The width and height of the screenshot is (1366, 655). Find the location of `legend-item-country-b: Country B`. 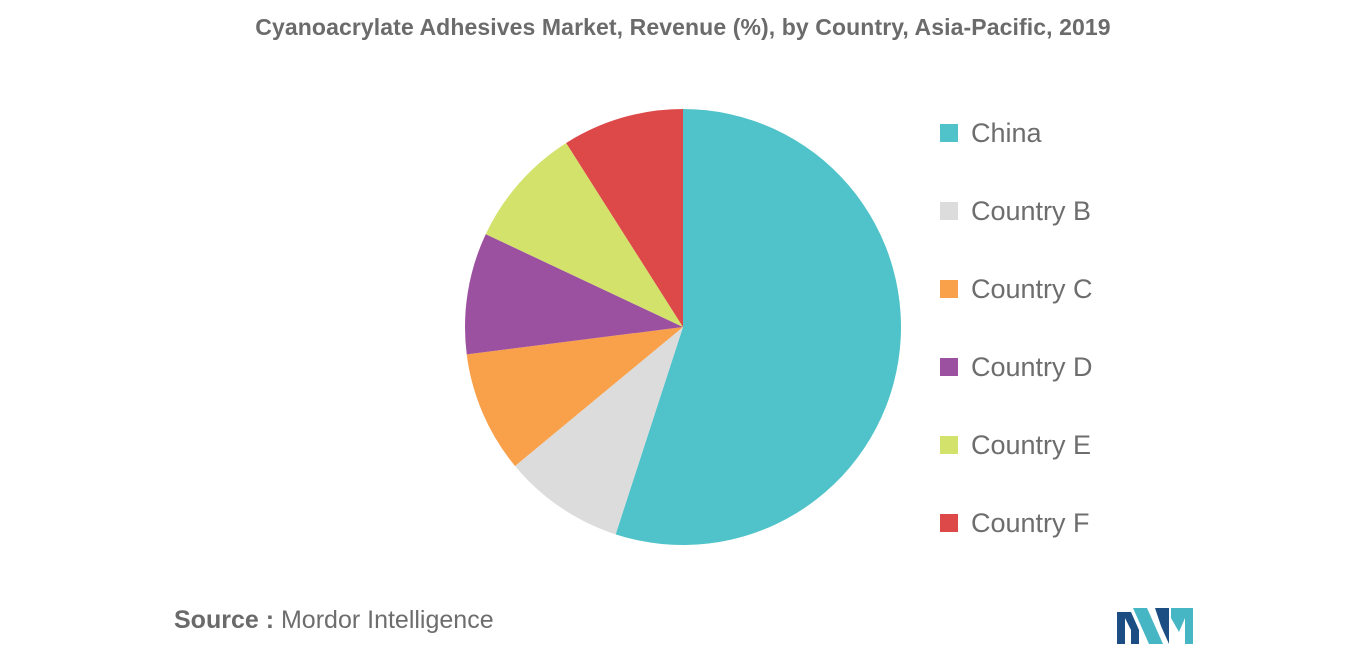

legend-item-country-b: Country B is located at coordinates (1090, 211).